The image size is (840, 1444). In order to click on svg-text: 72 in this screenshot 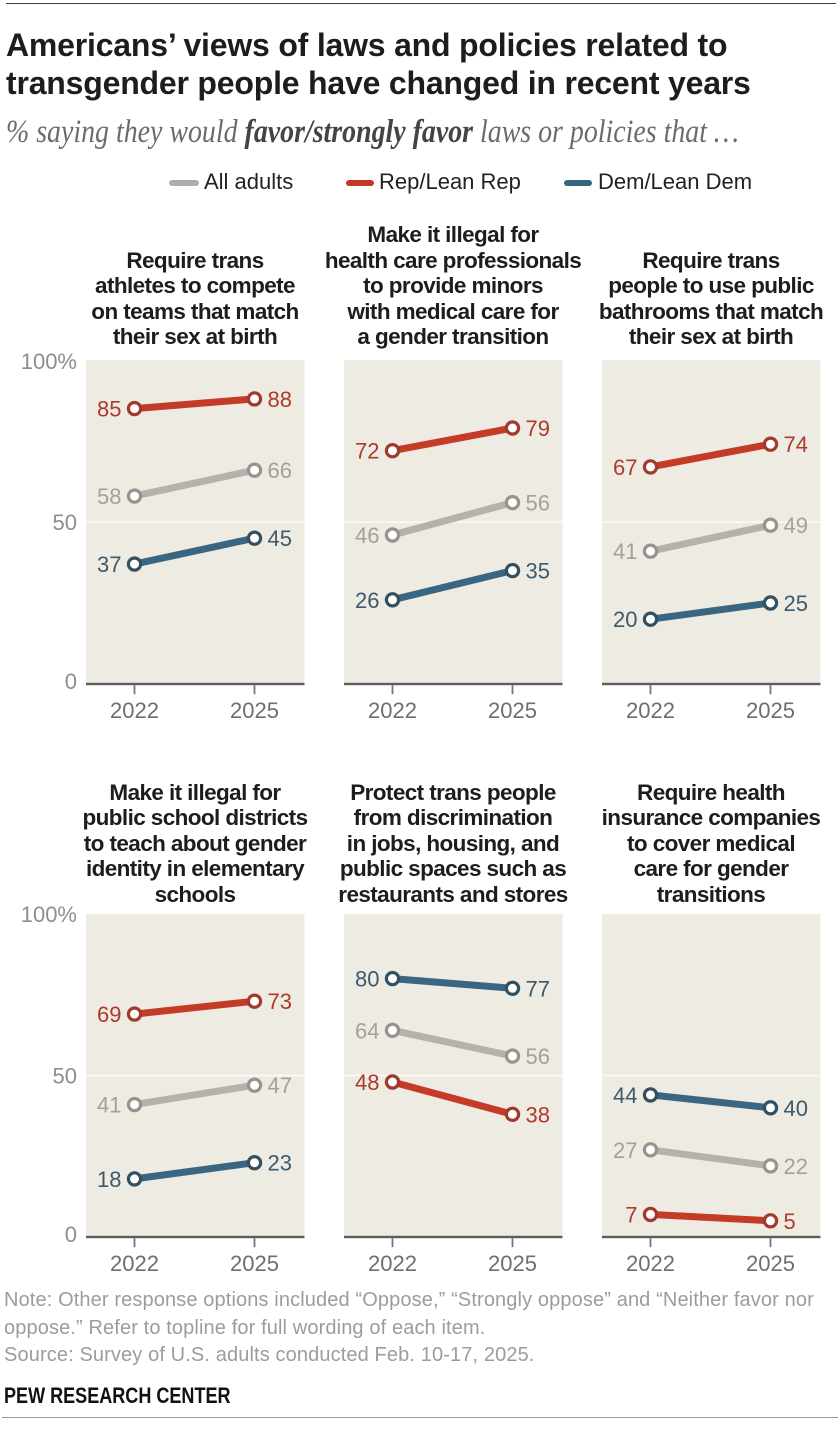, I will do `click(367, 451)`.